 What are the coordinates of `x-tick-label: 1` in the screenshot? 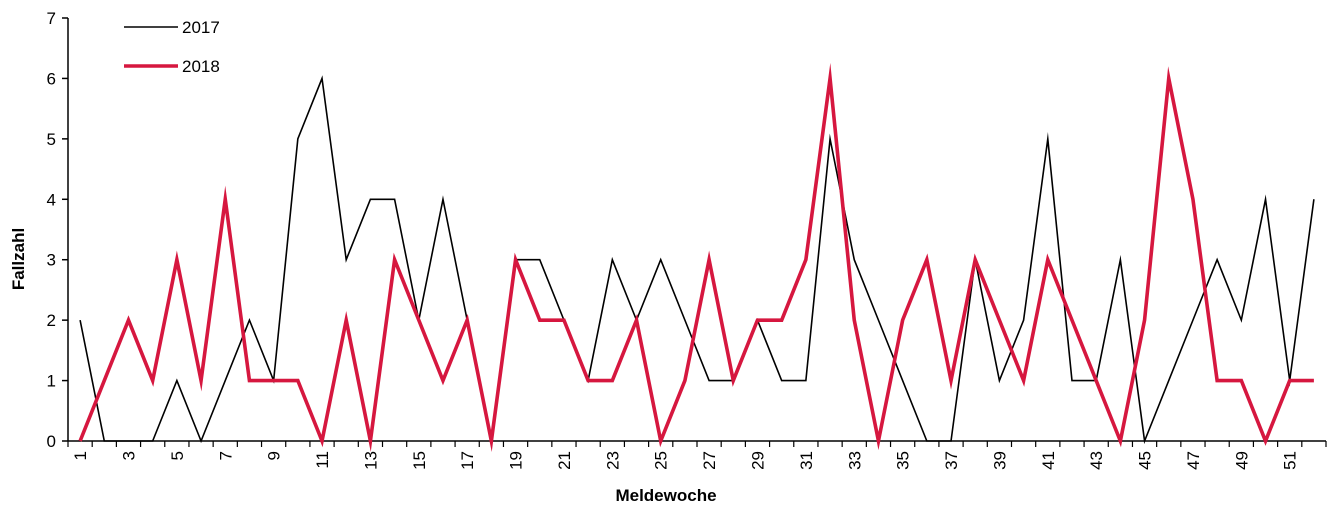 It's located at (80, 455).